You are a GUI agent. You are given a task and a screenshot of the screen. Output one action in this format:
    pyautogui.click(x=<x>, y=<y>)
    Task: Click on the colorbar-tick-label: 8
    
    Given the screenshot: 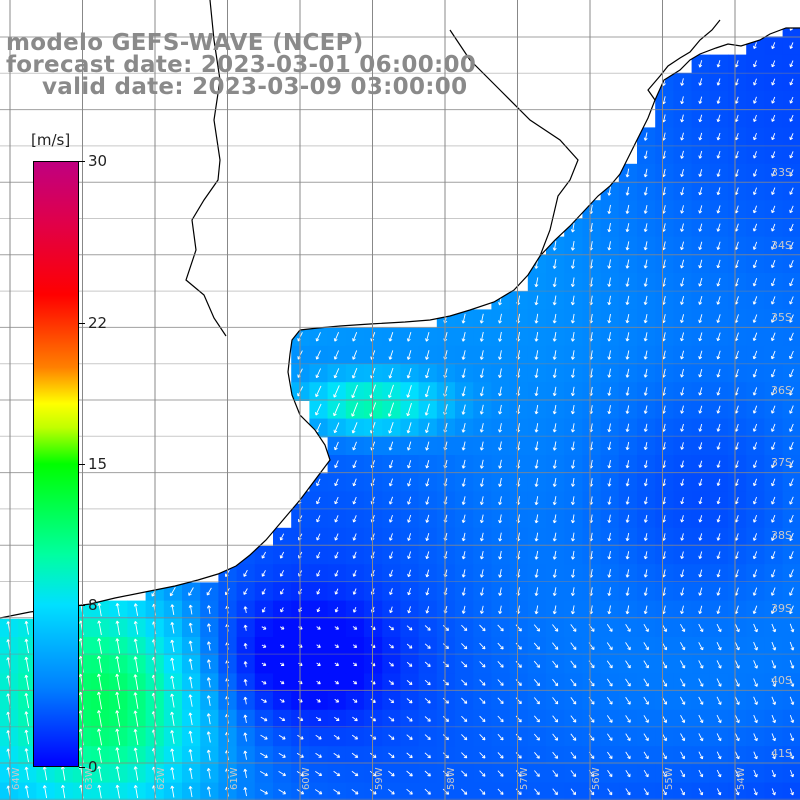 What is the action you would take?
    pyautogui.click(x=93, y=605)
    